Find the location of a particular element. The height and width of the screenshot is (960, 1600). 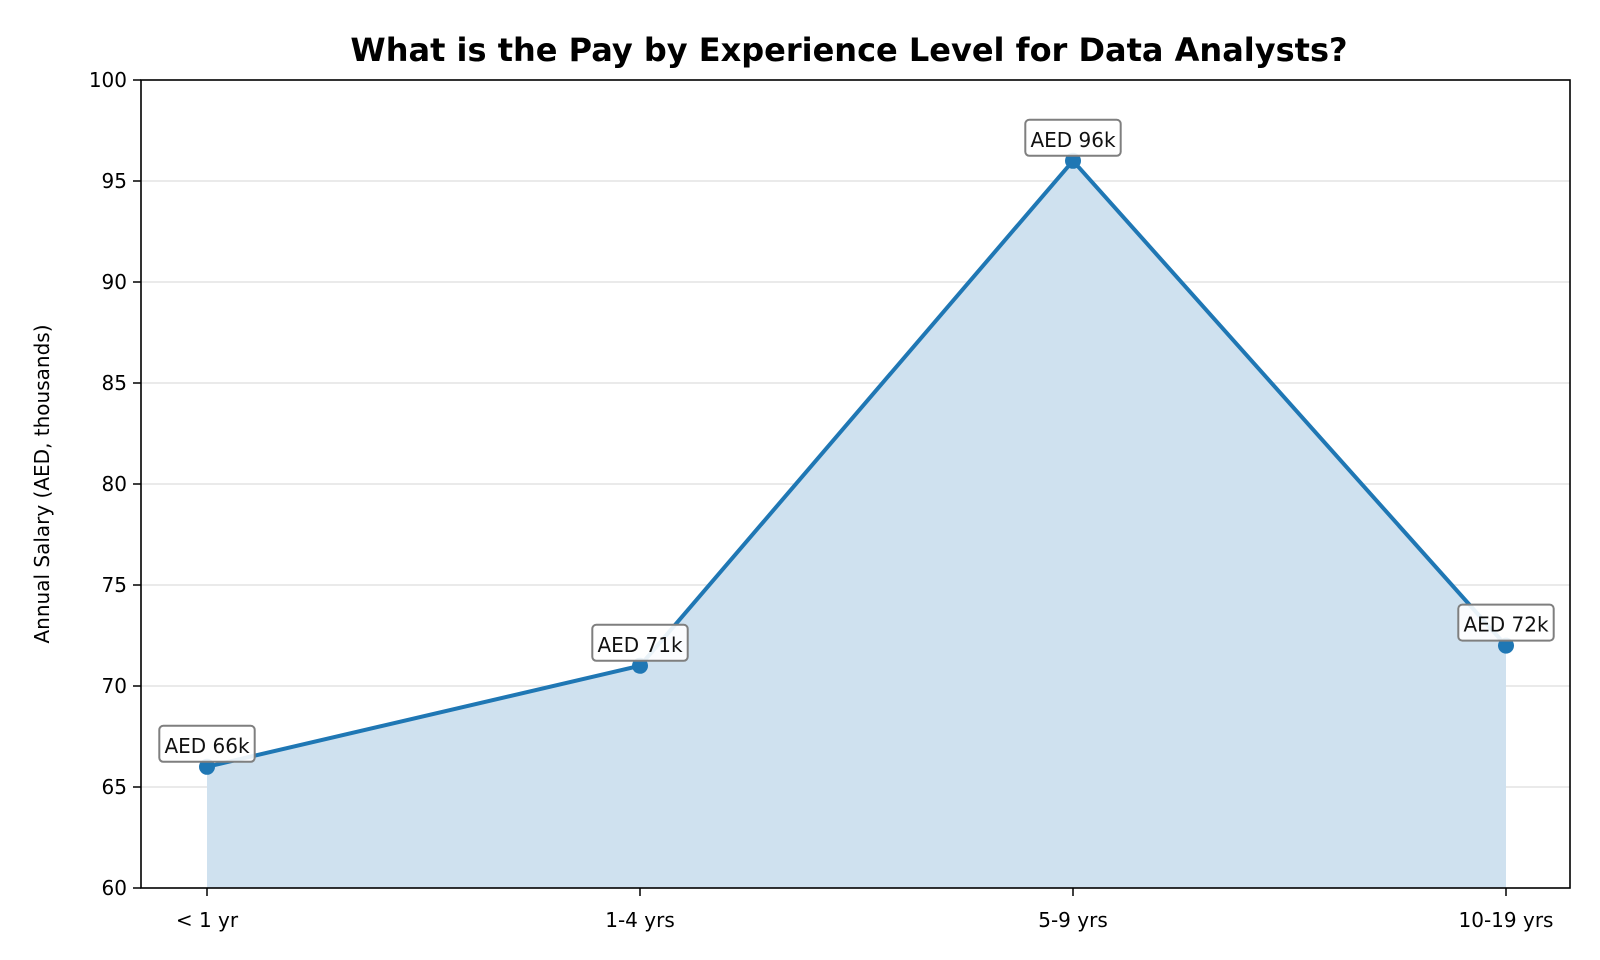

x-tick-label: 5-9 yrs is located at coordinates (1073, 920).